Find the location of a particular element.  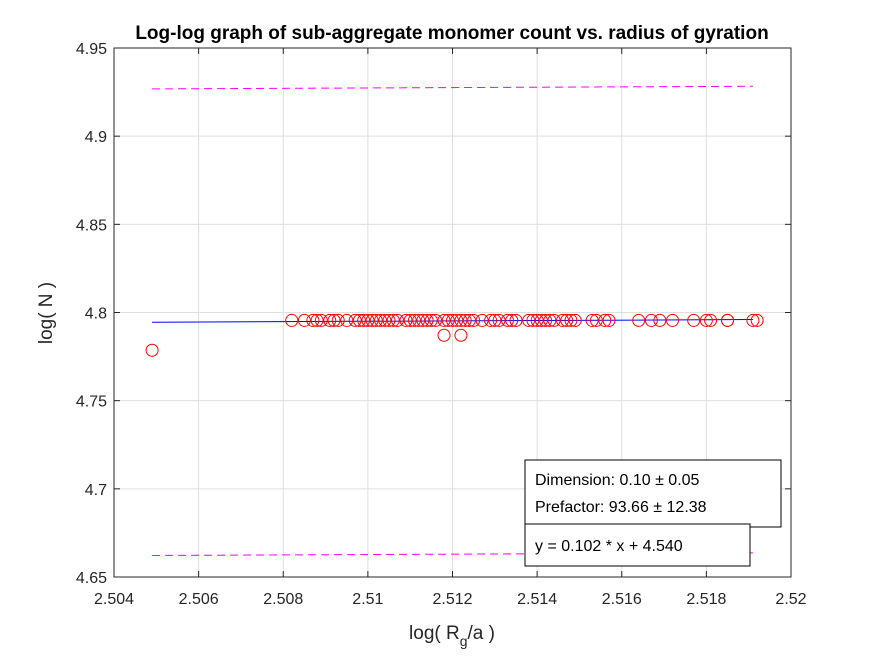

y-axis-label: log( N ) is located at coordinates (46, 313).